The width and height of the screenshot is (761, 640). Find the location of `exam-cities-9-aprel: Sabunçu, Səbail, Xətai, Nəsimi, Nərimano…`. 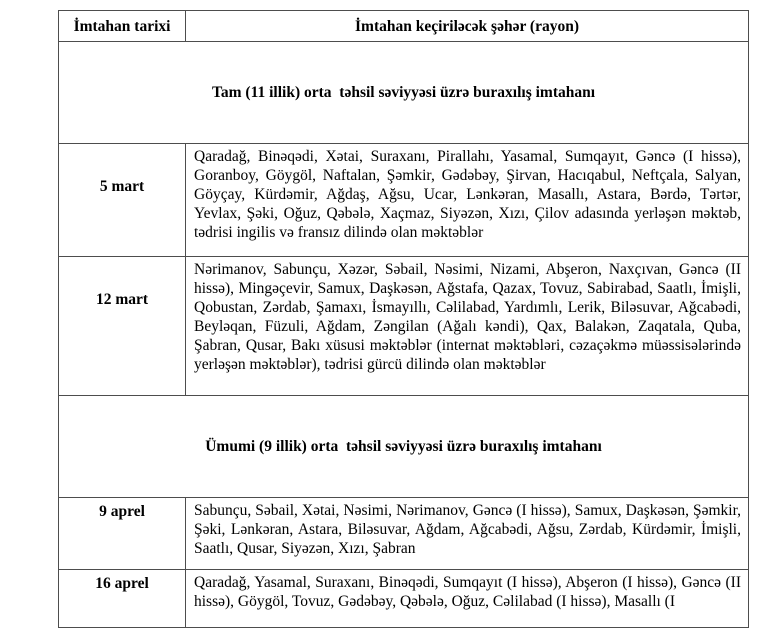

exam-cities-9-aprel: Sabunçu, Səbail, Xətai, Nəsimi, Nərimano… is located at coordinates (467, 533).